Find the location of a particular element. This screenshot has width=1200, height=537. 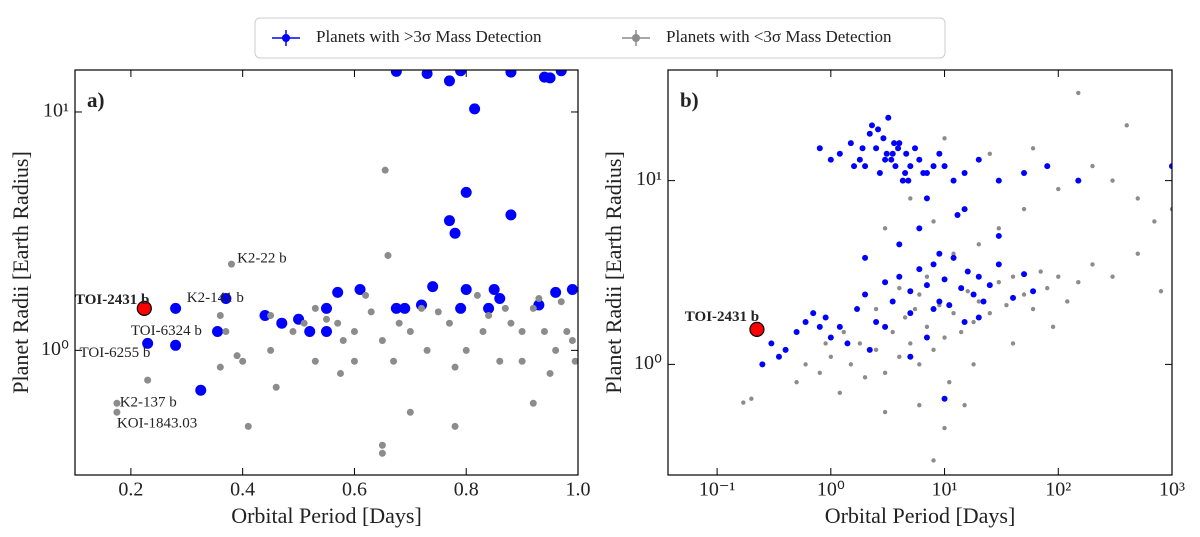

y-axis-label: Planet Radii [Earth Radius] is located at coordinates (20, 272).